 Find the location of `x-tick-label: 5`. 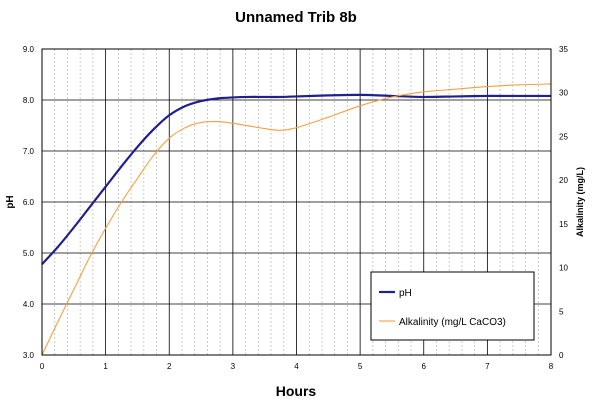

x-tick-label: 5 is located at coordinates (360, 366).